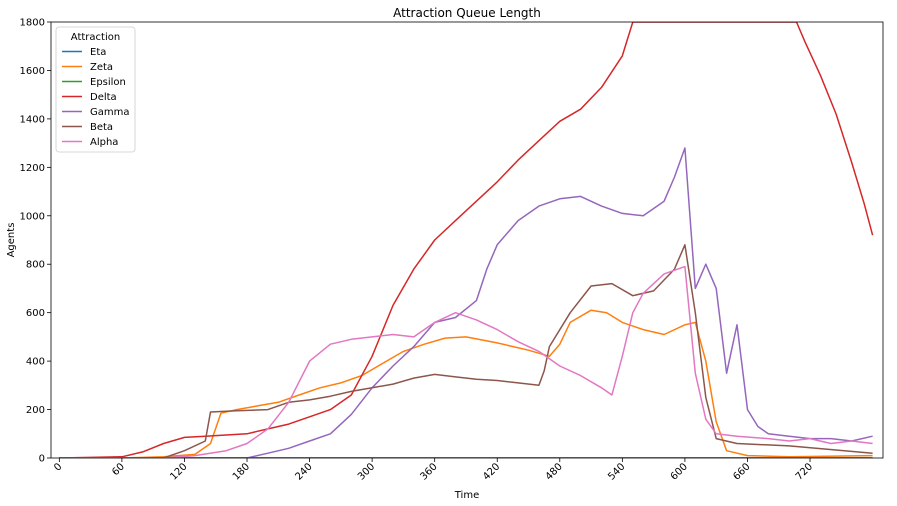  I want to click on x-tick-label: 660, so click(741, 471).